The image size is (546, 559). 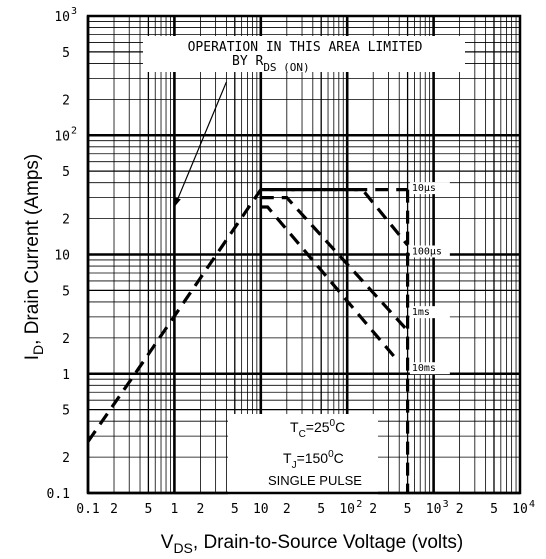 I want to click on limit-annotation-line2: BY RDS (ON), so click(x=271, y=64).